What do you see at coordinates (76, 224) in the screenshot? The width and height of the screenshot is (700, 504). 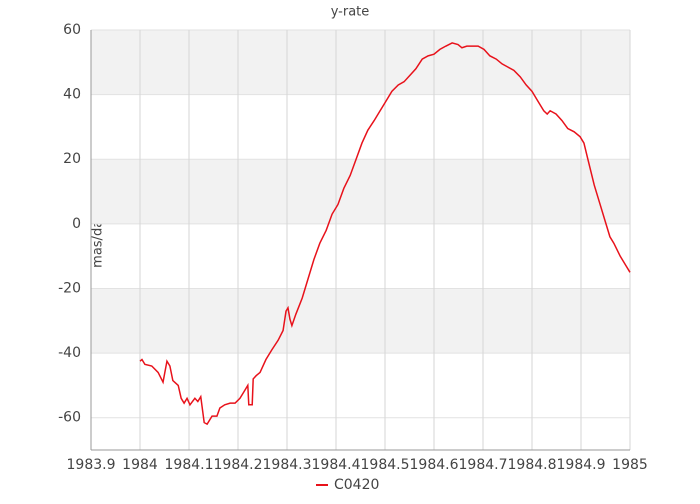 I see `y-tick-label: 0` at bounding box center [76, 224].